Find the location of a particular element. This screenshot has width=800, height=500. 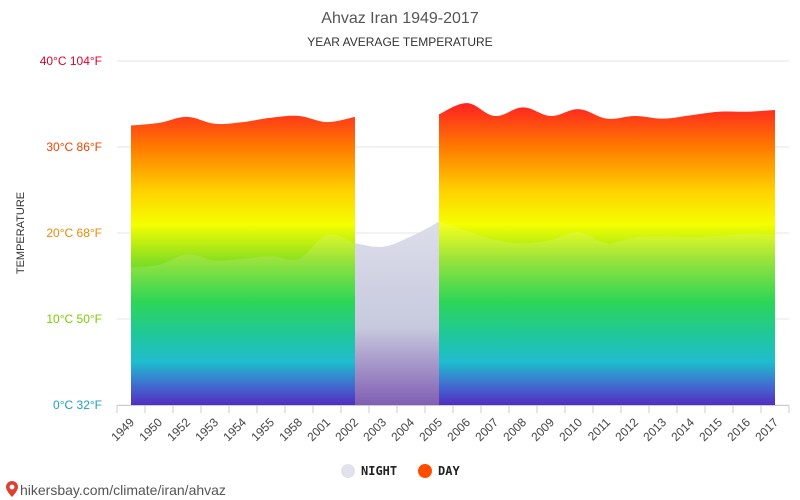

x-tick-label: 2010 is located at coordinates (570, 429).